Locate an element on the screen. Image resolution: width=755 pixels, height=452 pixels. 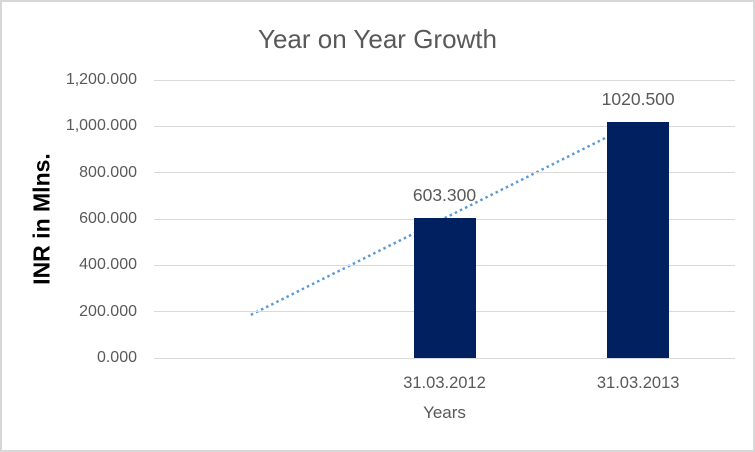
bar-data-label: 603.300 is located at coordinates (444, 195).